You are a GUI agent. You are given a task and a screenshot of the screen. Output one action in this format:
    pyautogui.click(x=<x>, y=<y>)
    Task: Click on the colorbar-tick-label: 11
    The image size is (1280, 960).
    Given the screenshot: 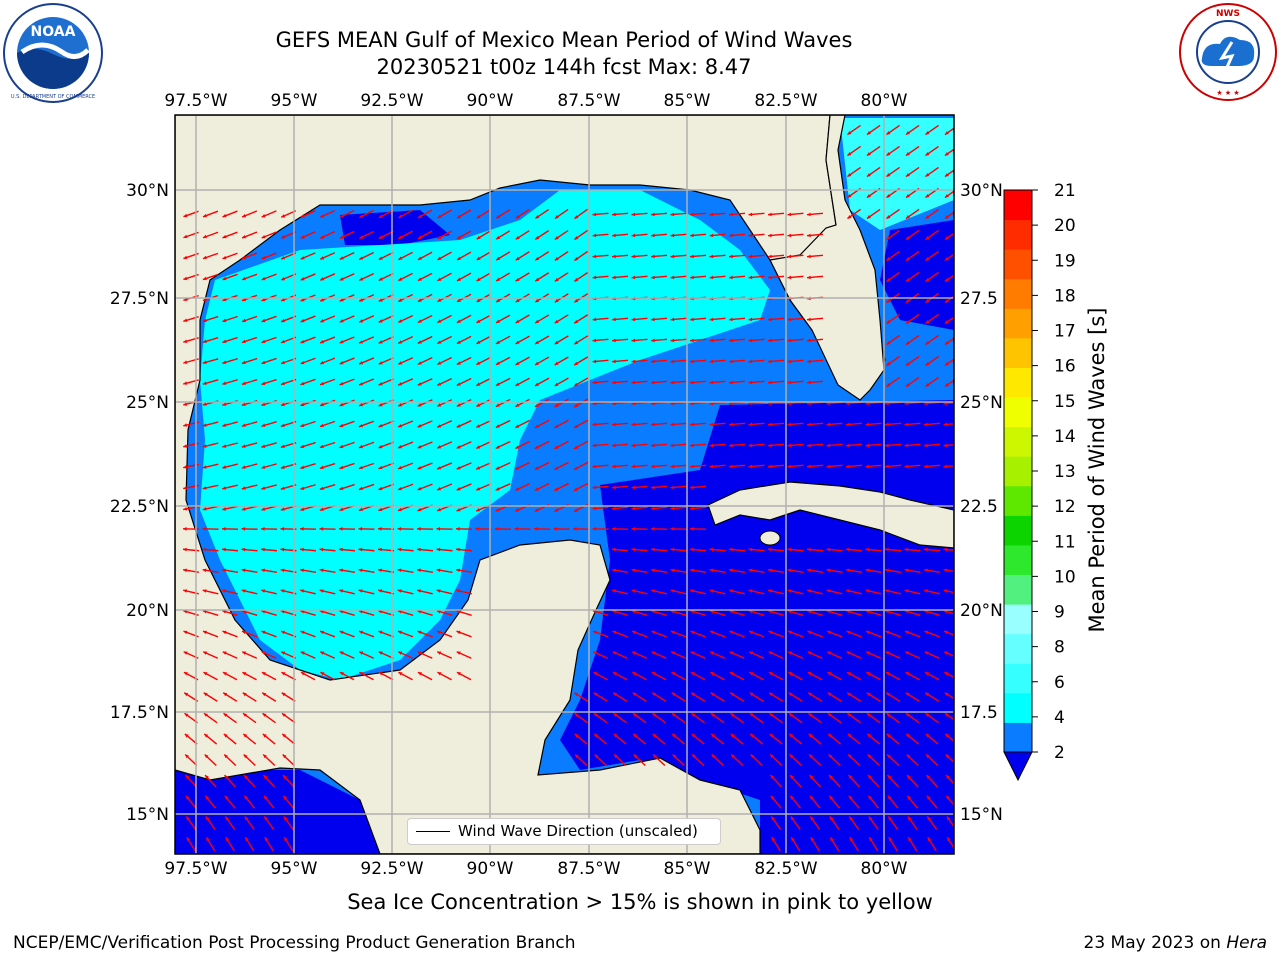 What is the action you would take?
    pyautogui.click(x=1065, y=542)
    